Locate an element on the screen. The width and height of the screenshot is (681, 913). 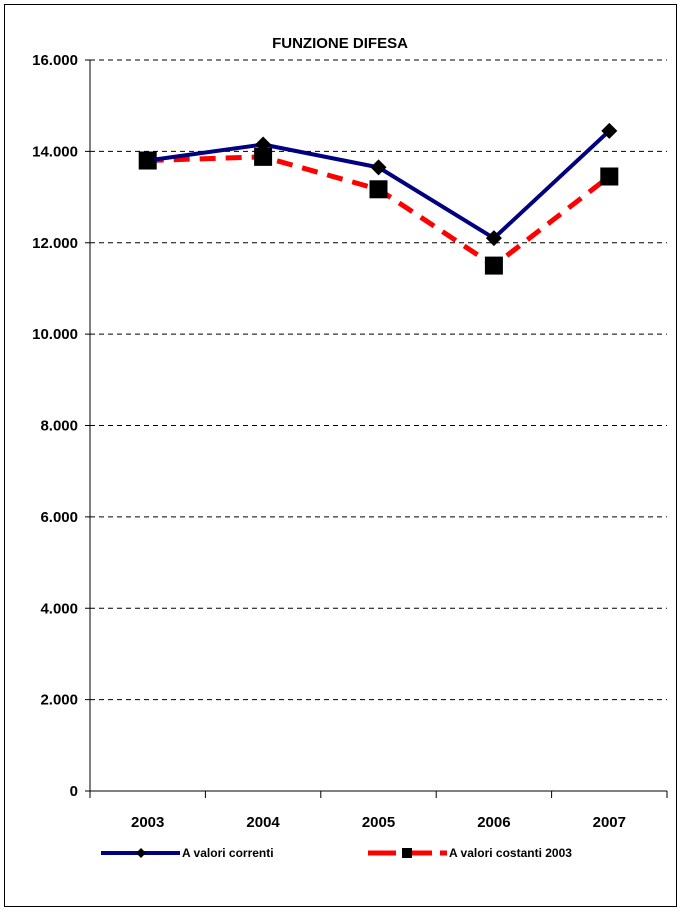
legend-label: A valori correnti is located at coordinates (228, 853).